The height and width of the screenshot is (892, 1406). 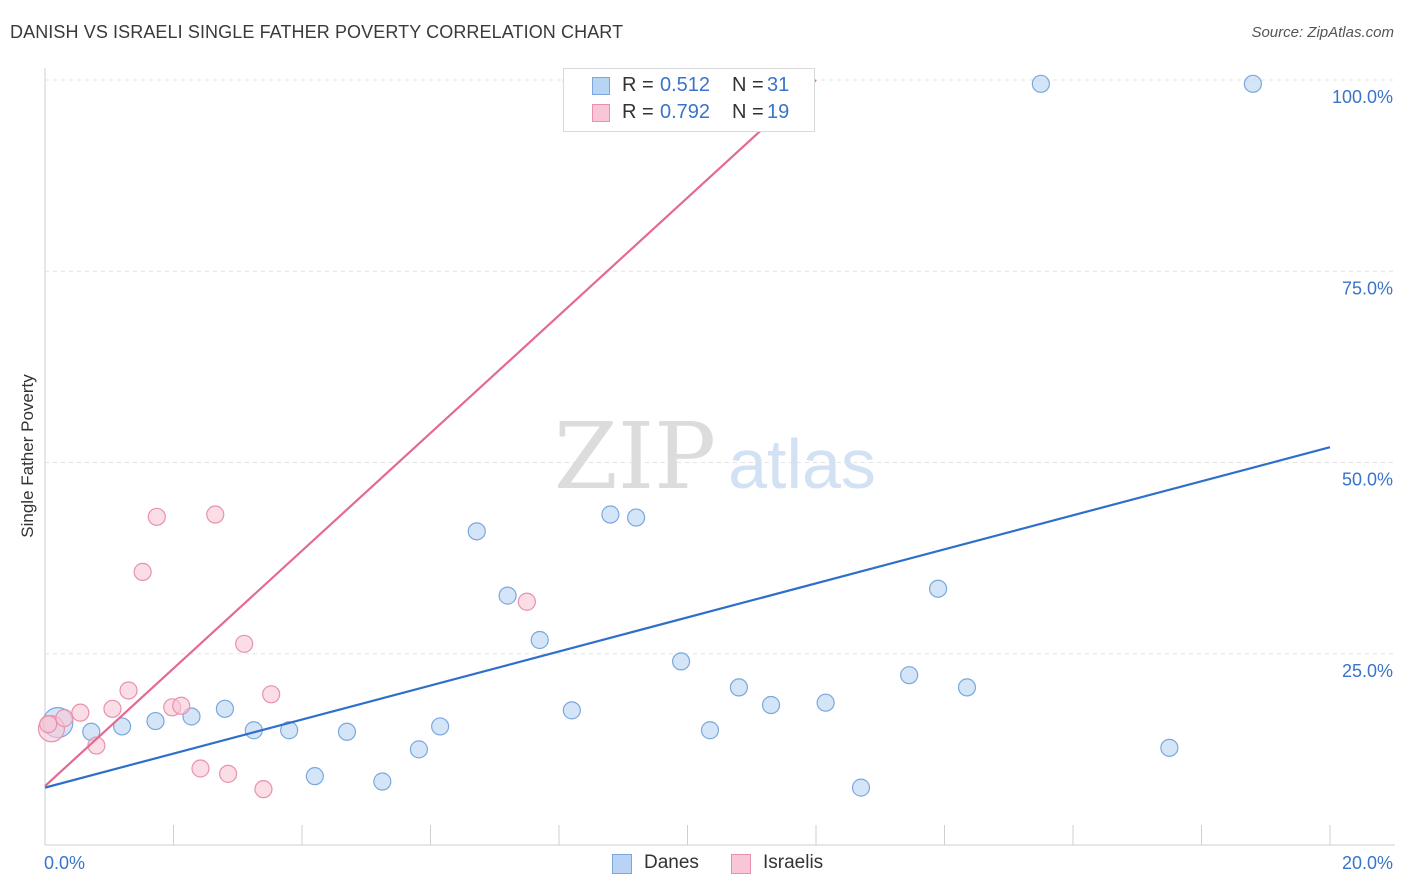 I want to click on x-tick-label-min: 0.0%, so click(x=64, y=863).